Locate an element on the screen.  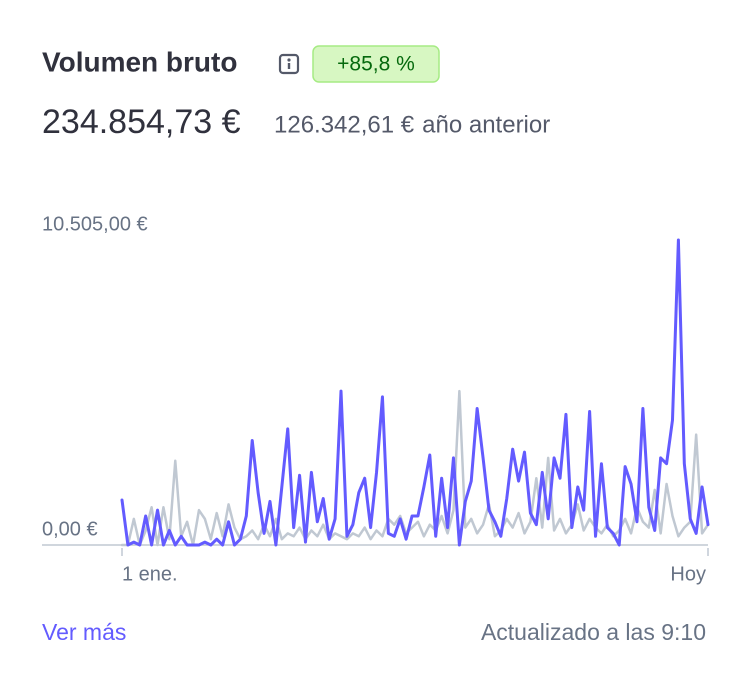
y-tick-label: 10.505,00 € is located at coordinates (95, 224).